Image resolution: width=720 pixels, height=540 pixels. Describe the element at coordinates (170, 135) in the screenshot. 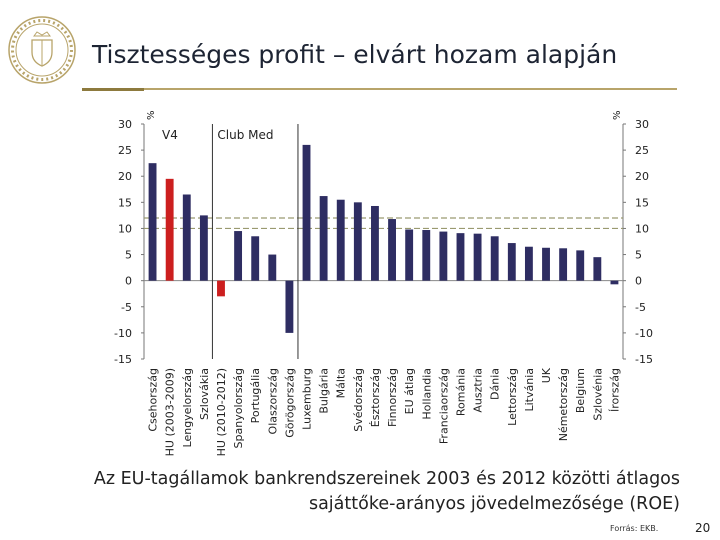

I see `group-label-v4: V4` at that location.